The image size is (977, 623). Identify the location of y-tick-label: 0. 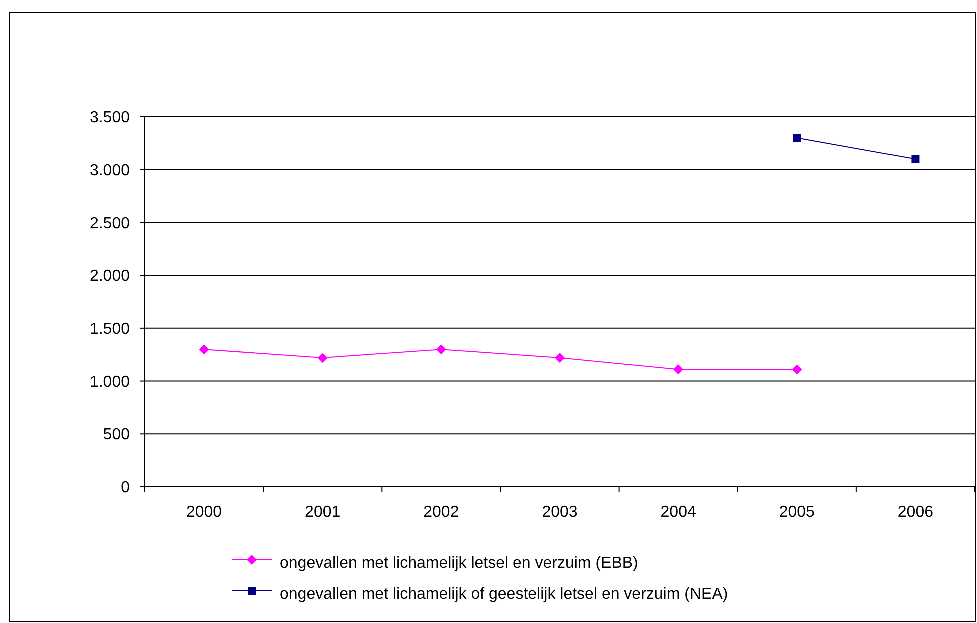
(125, 488).